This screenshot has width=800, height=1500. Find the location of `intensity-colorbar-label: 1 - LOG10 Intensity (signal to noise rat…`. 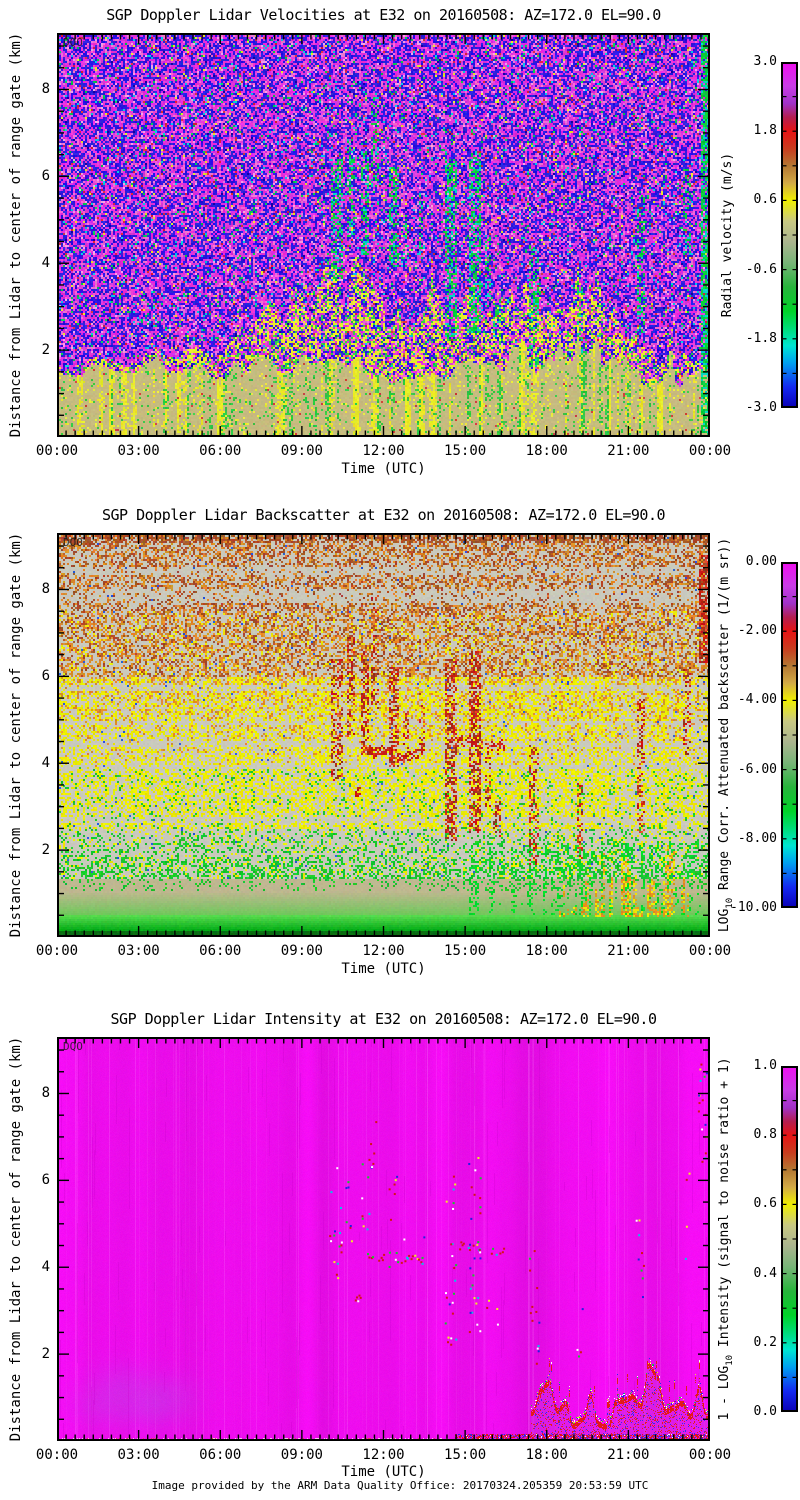

intensity-colorbar-label: 1 - LOG10 Intensity (signal to noise rat… is located at coordinates (726, 1238).